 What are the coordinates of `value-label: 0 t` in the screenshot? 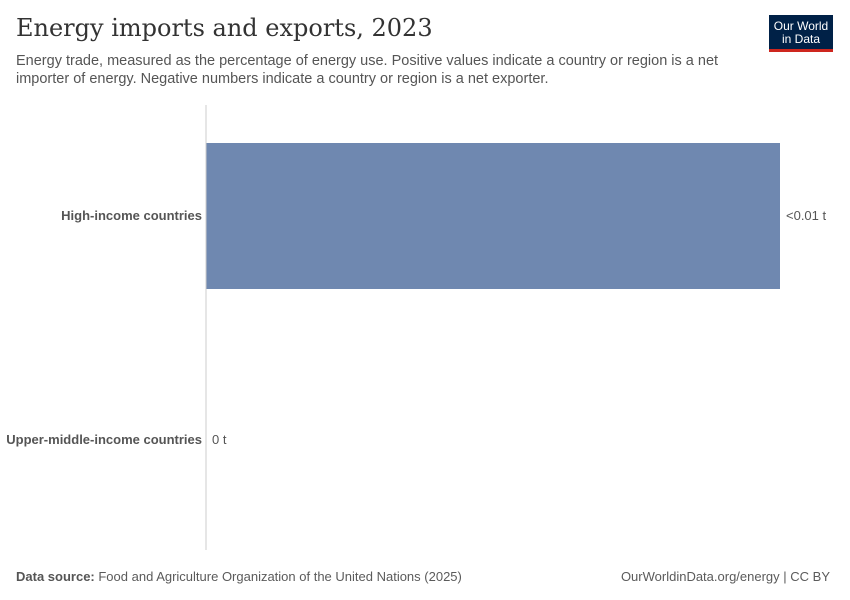 It's located at (219, 439).